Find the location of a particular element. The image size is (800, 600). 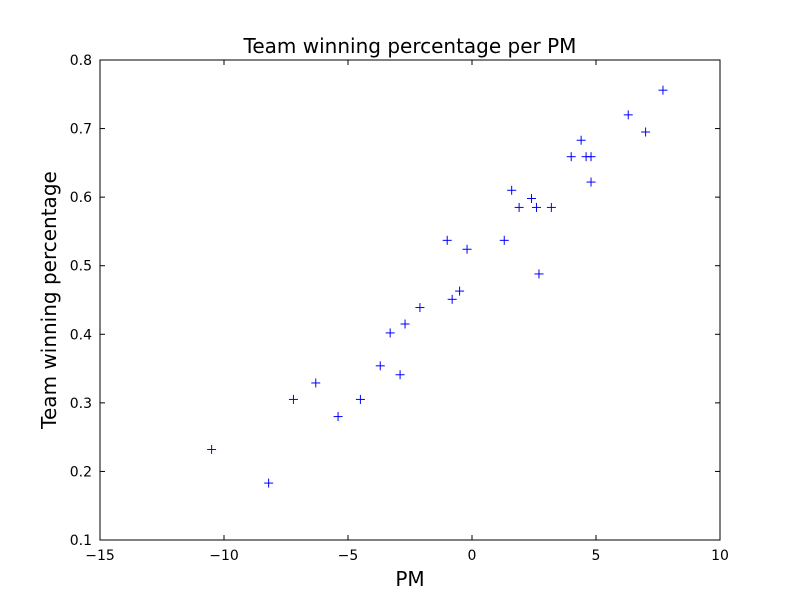

x-tick-label: −15 is located at coordinates (100, 556).